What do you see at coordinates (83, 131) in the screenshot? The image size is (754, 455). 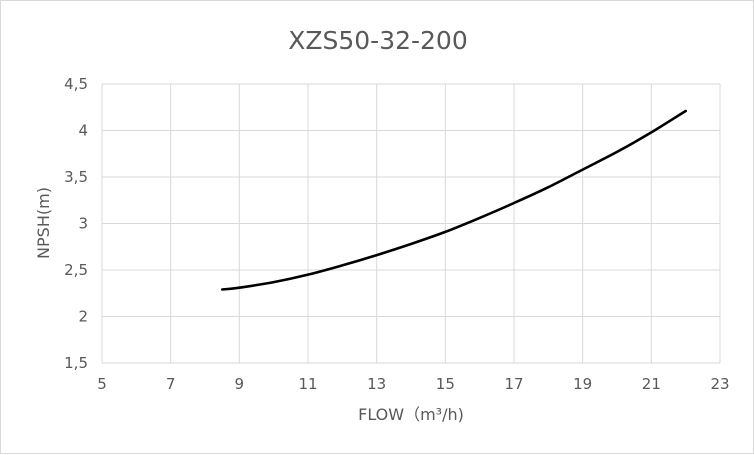 I see `y-tick-label: 4` at bounding box center [83, 131].